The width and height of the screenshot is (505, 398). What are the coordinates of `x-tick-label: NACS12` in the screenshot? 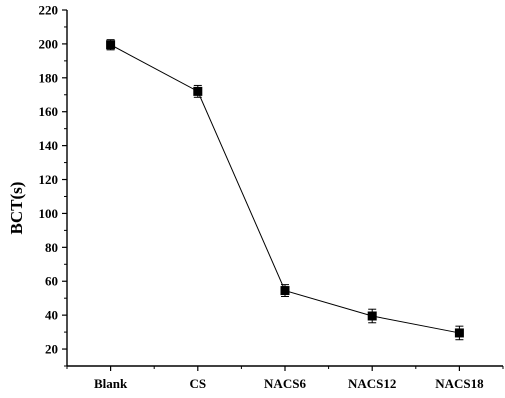 It's located at (372, 383).